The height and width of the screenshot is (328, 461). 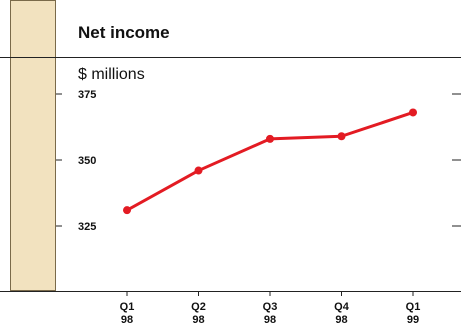 What do you see at coordinates (342, 307) in the screenshot?
I see `x-tick-label: Q4` at bounding box center [342, 307].